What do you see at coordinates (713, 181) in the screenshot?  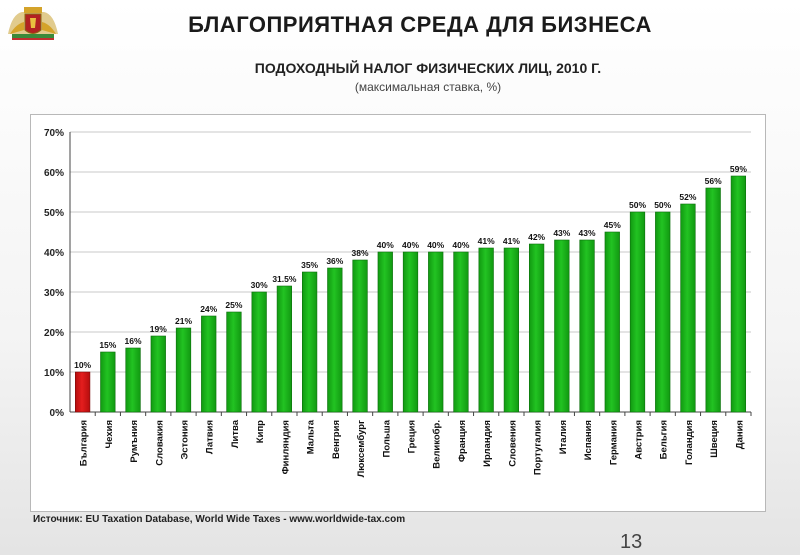 I see `data-label: 56%` at bounding box center [713, 181].